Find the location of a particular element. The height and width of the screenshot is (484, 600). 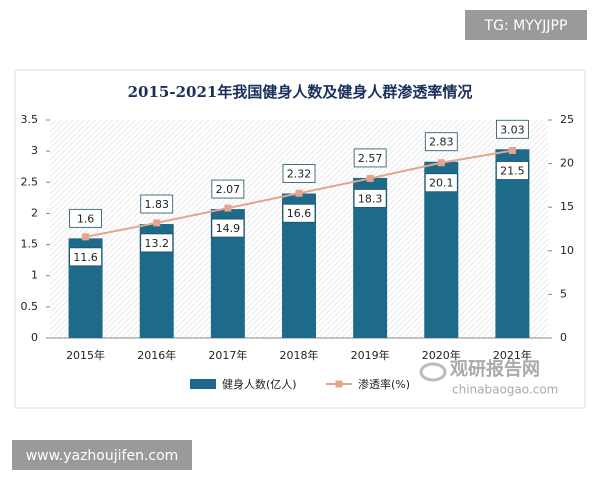

x-tick-label: 2019年 is located at coordinates (370, 355).